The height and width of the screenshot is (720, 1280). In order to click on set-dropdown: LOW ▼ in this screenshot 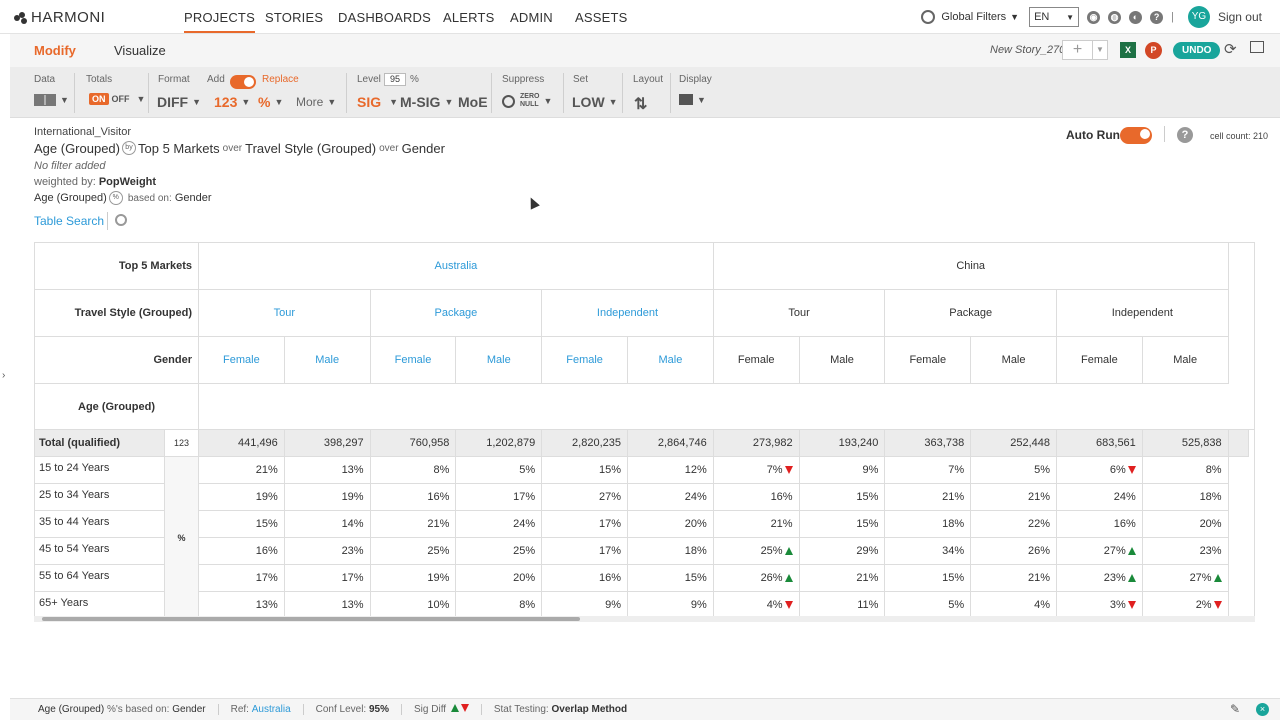, I will do `click(595, 102)`.